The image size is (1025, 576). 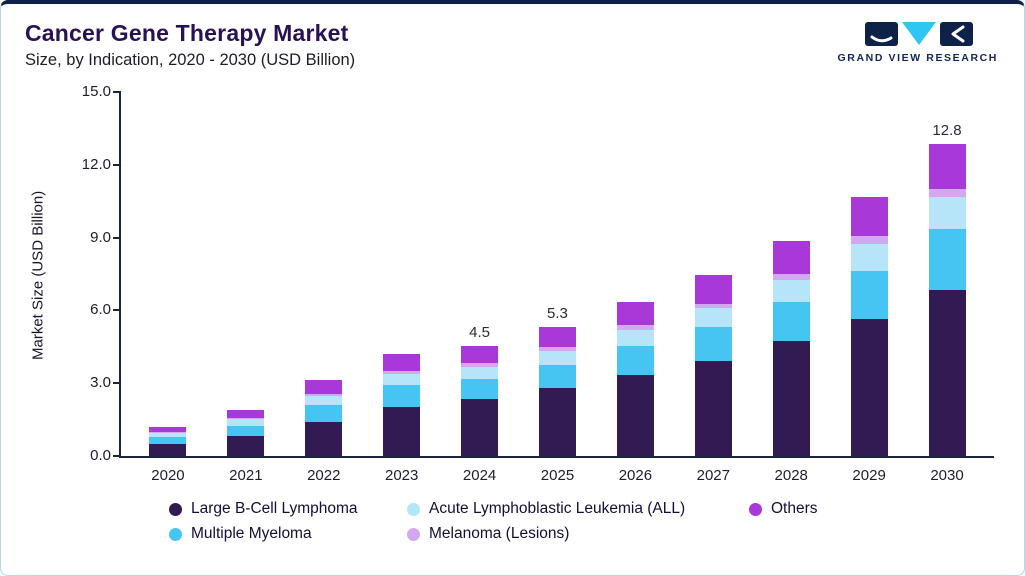 What do you see at coordinates (168, 475) in the screenshot?
I see `x-axis-tick-label: 2020` at bounding box center [168, 475].